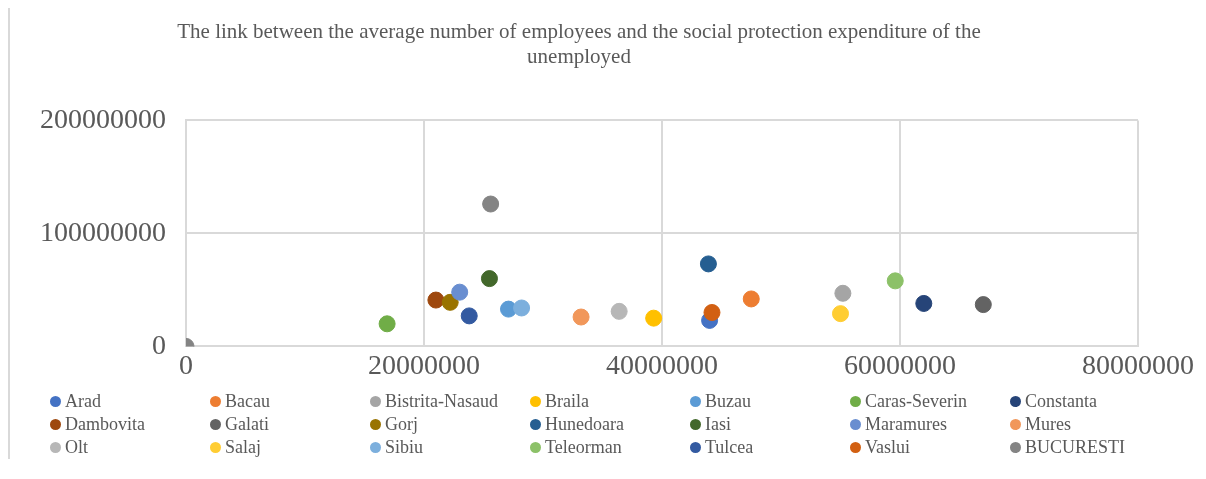 The height and width of the screenshot is (479, 1206). I want to click on legend-label: Arad, so click(83, 401).